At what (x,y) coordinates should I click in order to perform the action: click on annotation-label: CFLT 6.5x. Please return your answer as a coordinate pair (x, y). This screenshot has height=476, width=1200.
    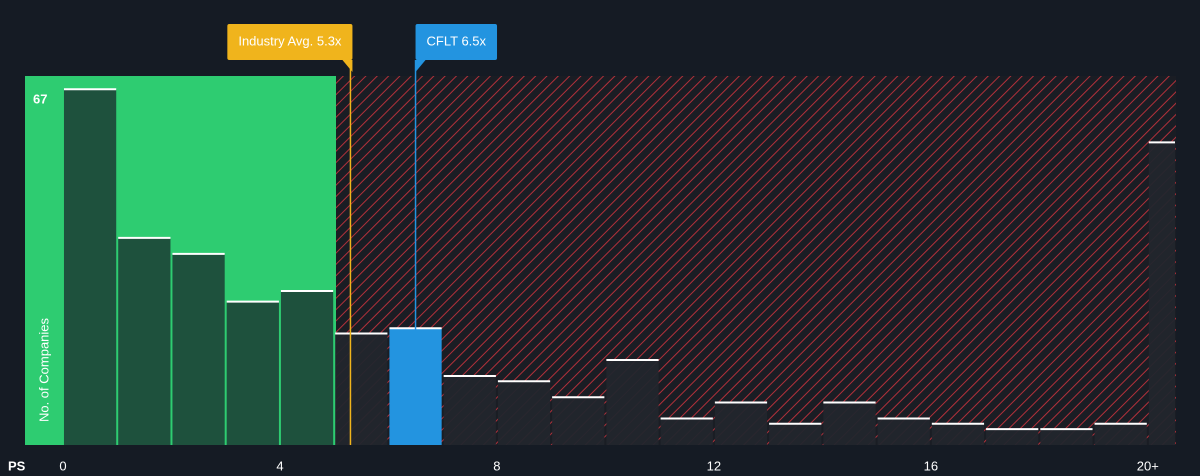
    Looking at the image, I should click on (457, 40).